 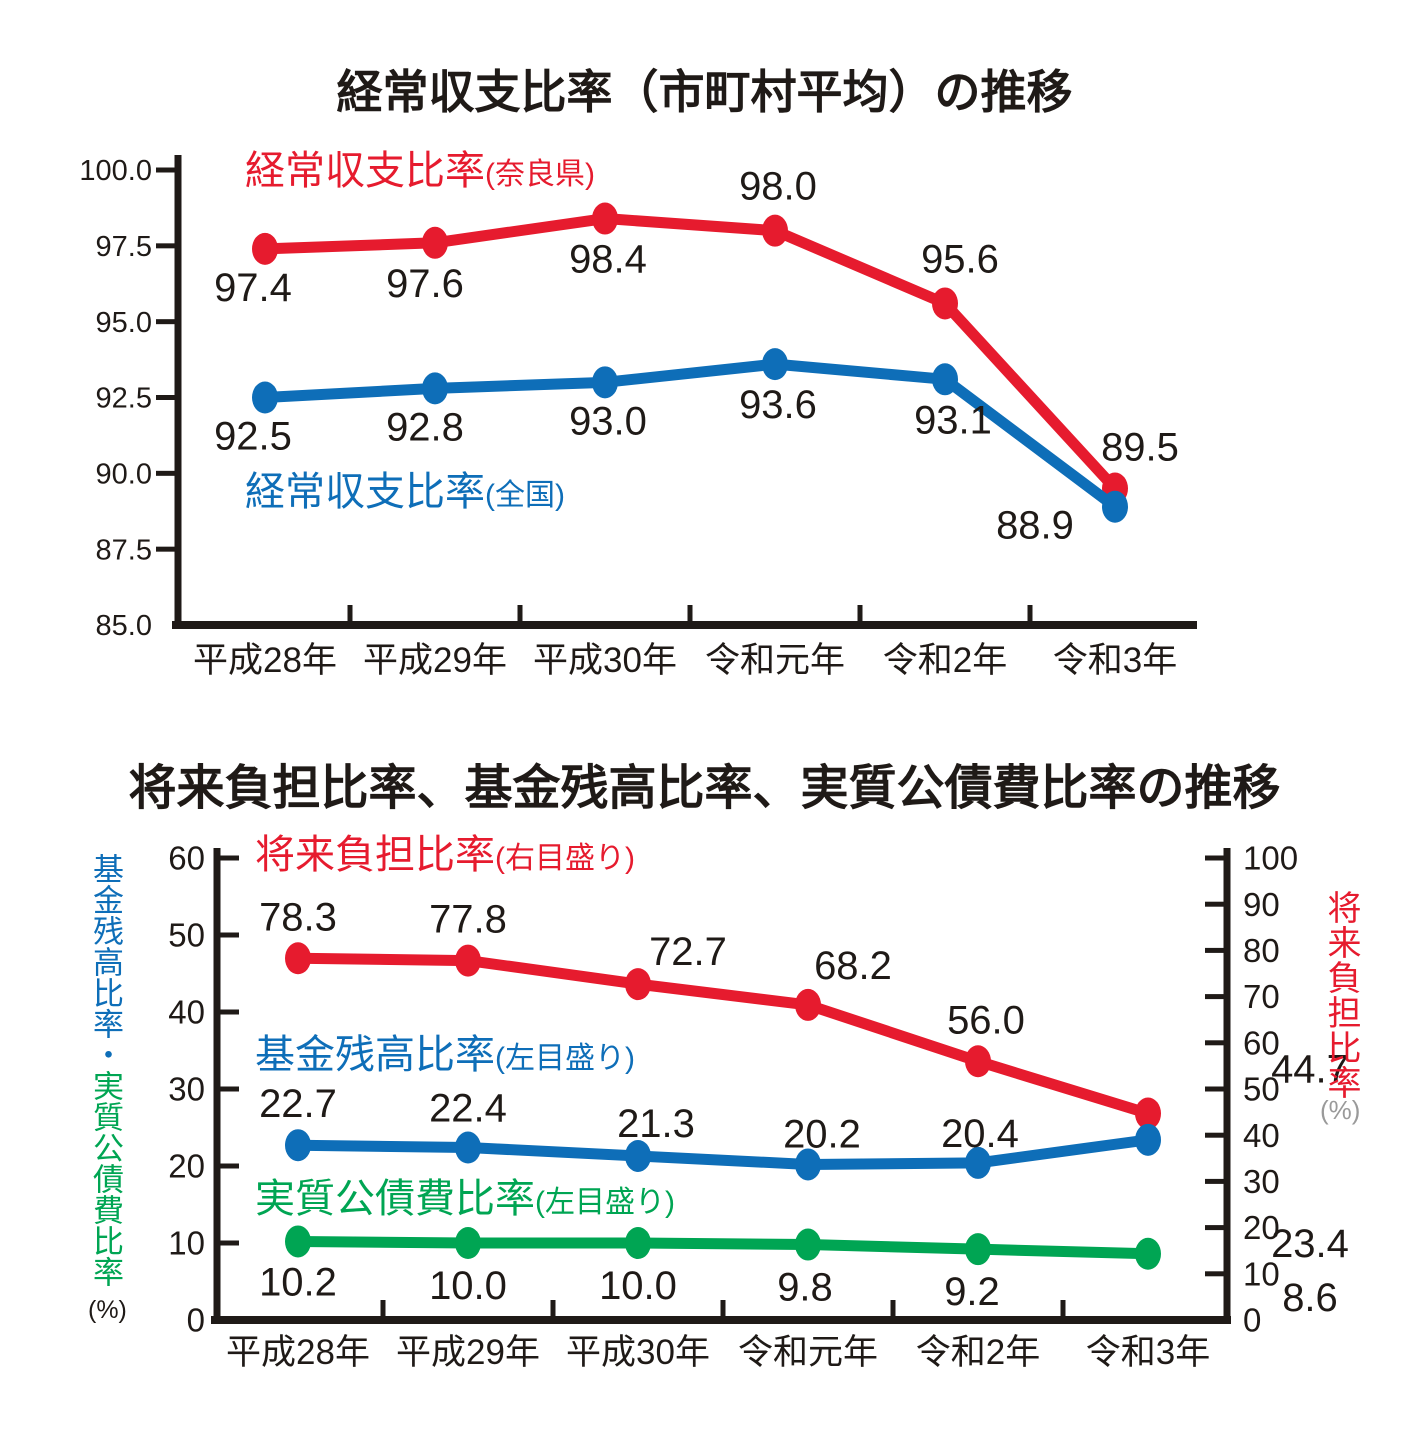 What do you see at coordinates (690, 353) in the screenshot?
I see `chart1-series-0-line` at bounding box center [690, 353].